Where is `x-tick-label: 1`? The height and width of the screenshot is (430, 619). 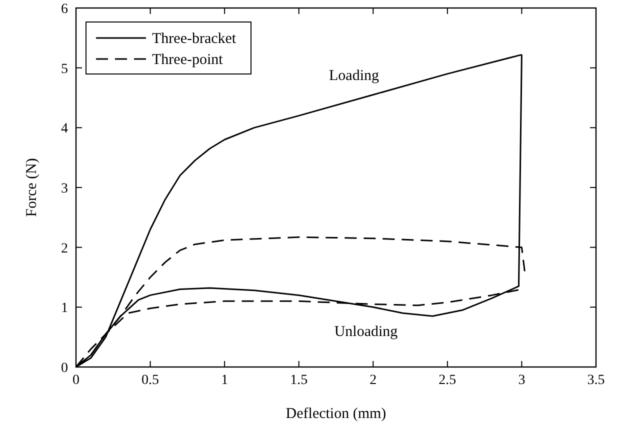 x-tick-label: 1 is located at coordinates (224, 380).